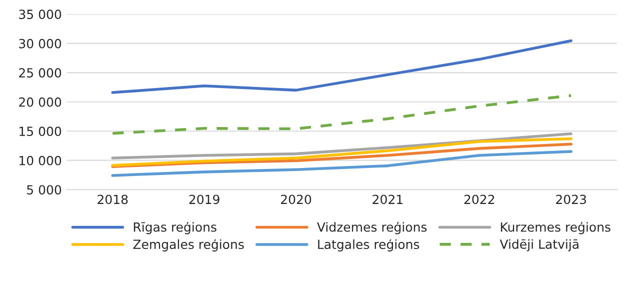  What do you see at coordinates (369, 245) in the screenshot?
I see `legend-label: Latgales reģions` at bounding box center [369, 245].